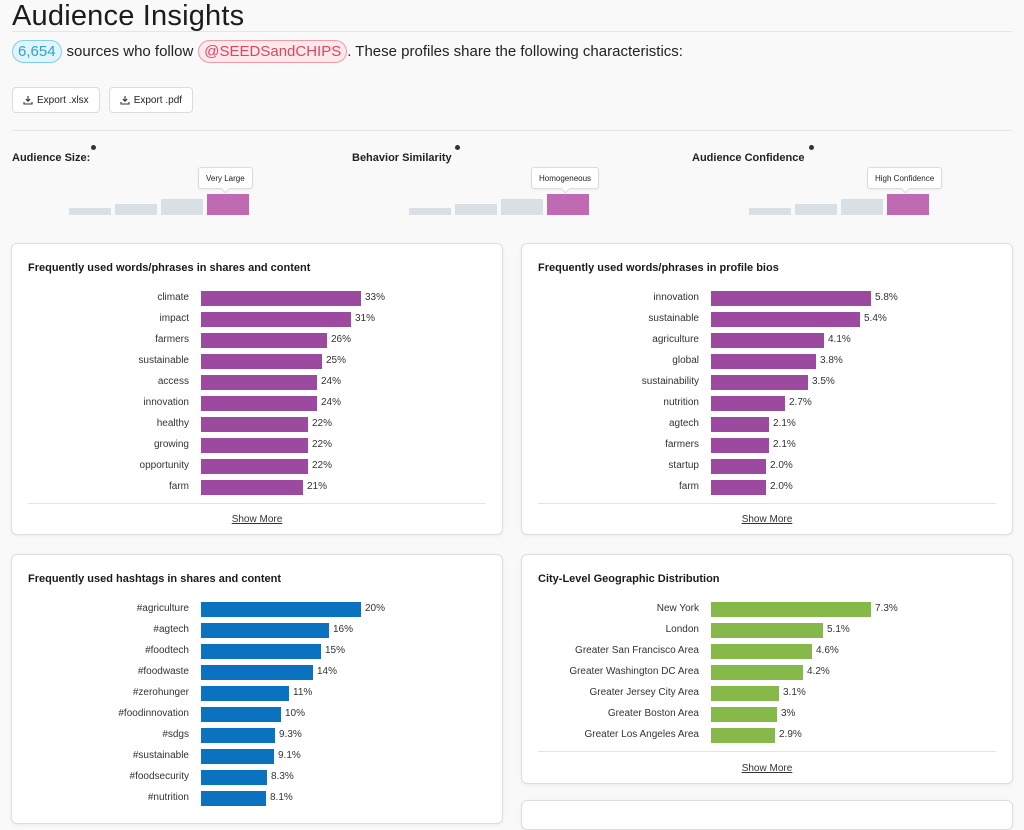  What do you see at coordinates (637, 650) in the screenshot?
I see `bar-label: Greater San Francisco Area` at bounding box center [637, 650].